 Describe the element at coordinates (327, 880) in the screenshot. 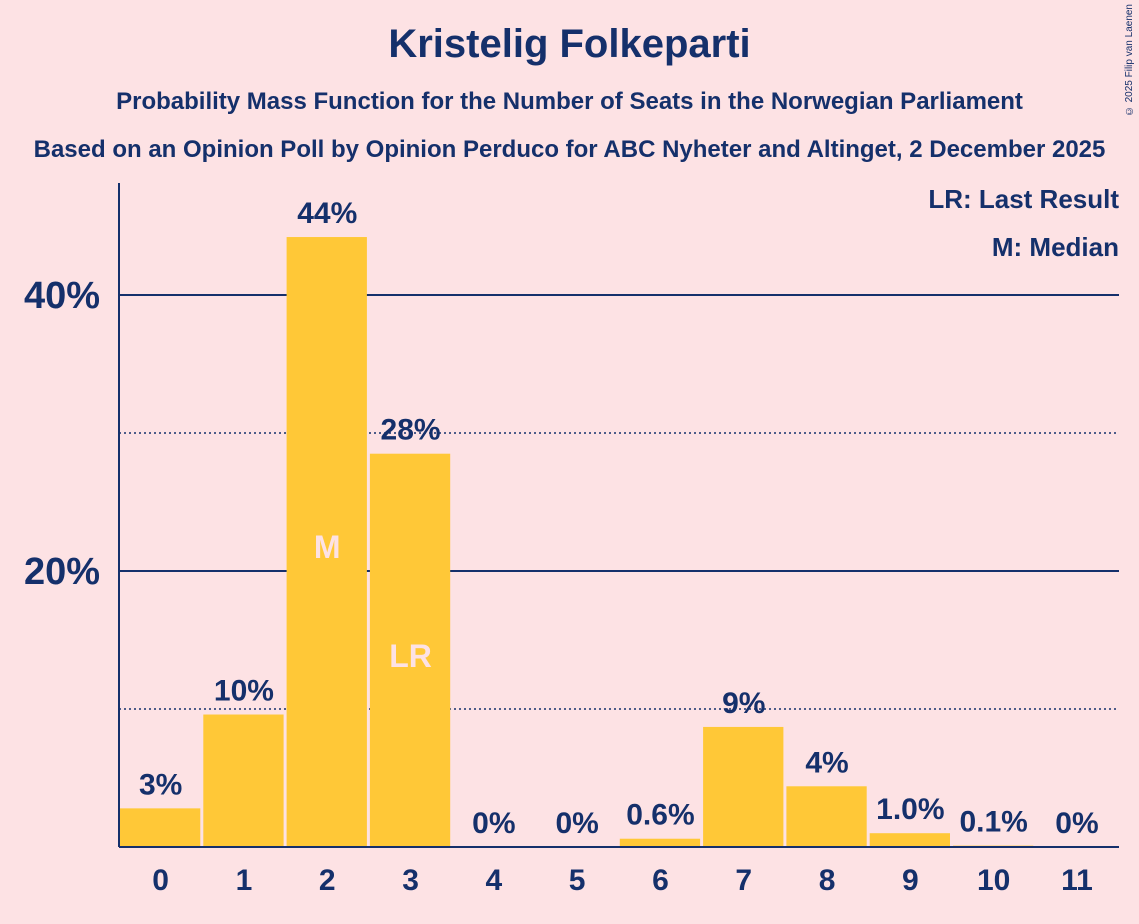

I see `x-tick-label-2: 2` at that location.